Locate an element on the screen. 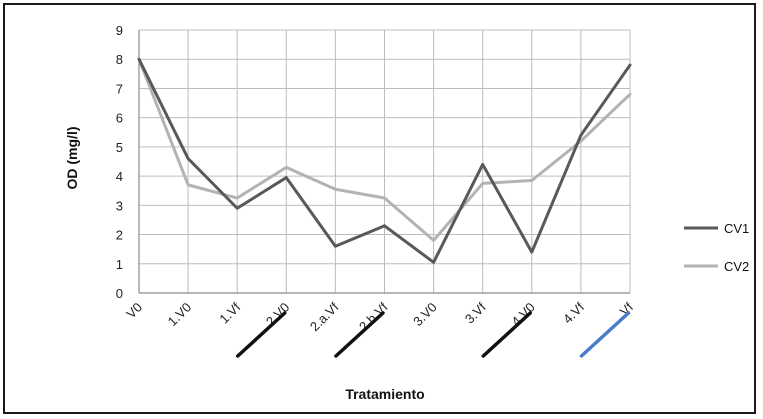 The width and height of the screenshot is (763, 419). y-tick-label: 3 is located at coordinates (119, 205).